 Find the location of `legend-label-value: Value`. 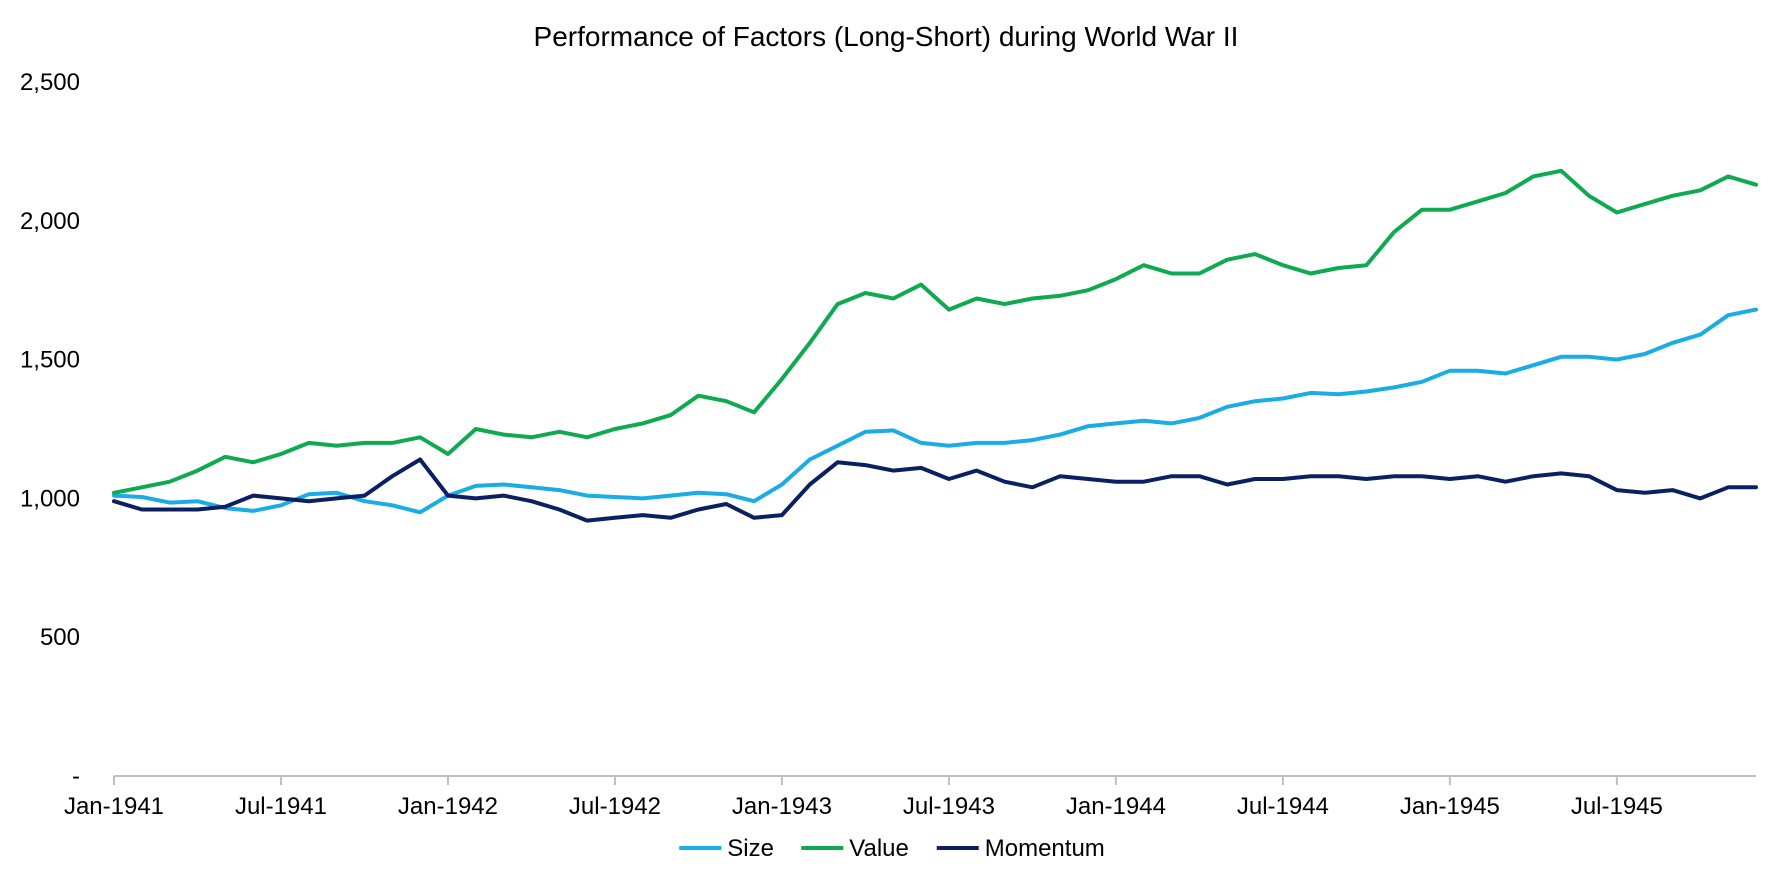

legend-label-value: Value is located at coordinates (879, 848).